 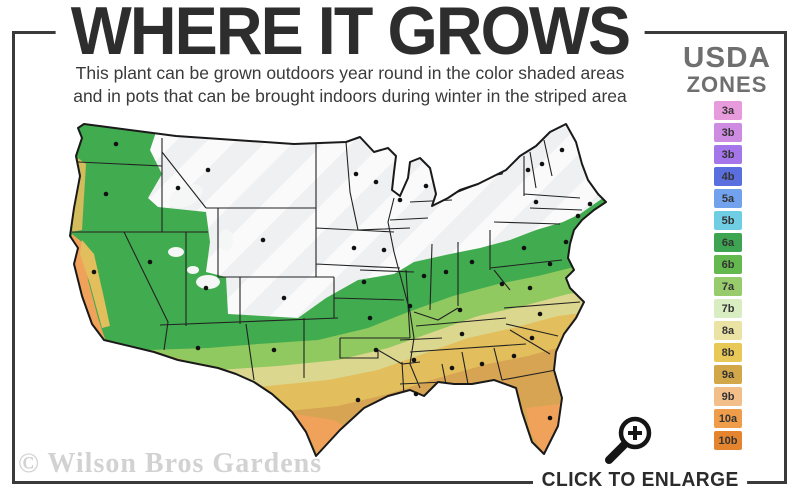 I want to click on zone-chip-8b: 8b, so click(x=728, y=352).